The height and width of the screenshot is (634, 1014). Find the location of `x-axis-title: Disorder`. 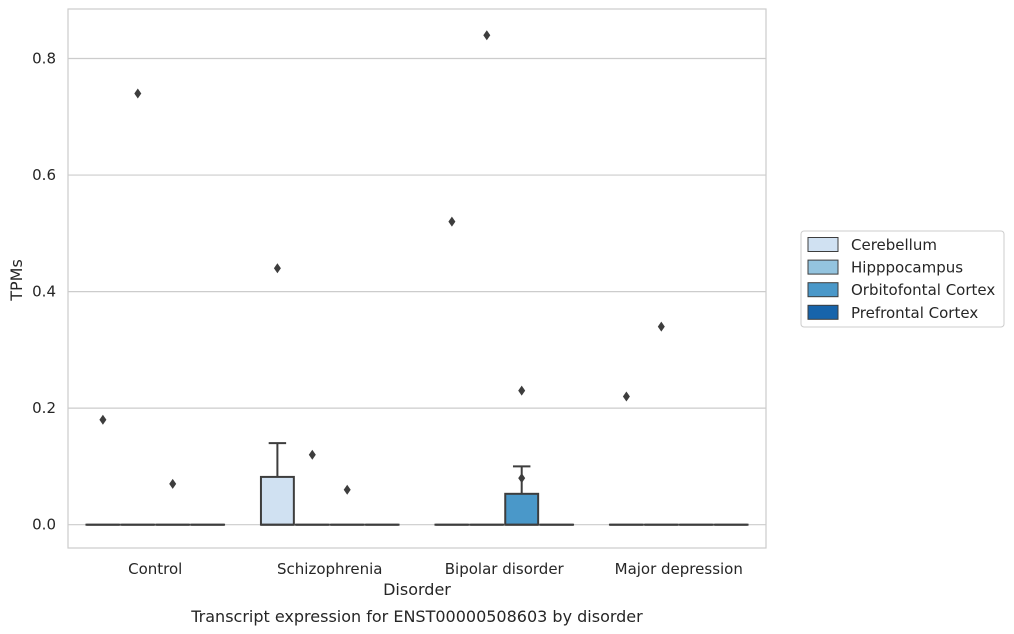

x-axis-title: Disorder is located at coordinates (417, 589).